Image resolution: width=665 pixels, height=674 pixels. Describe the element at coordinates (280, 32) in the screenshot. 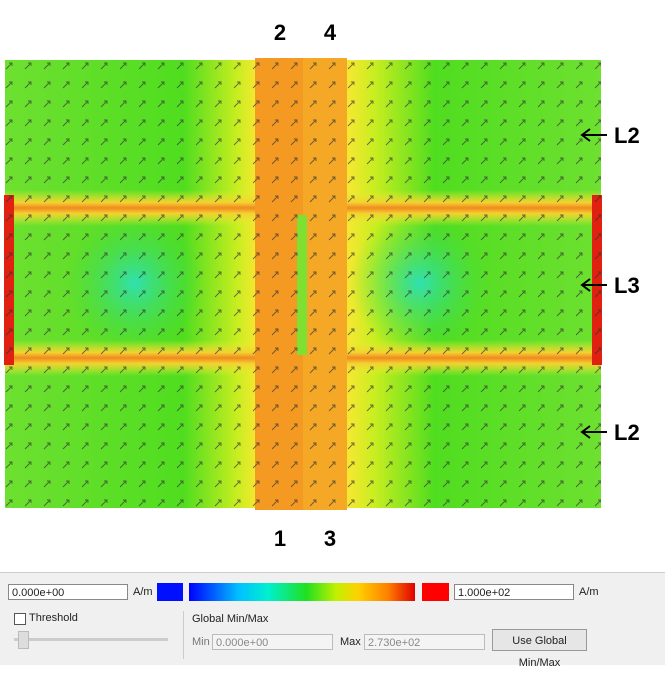

I see `port-label: 2` at that location.